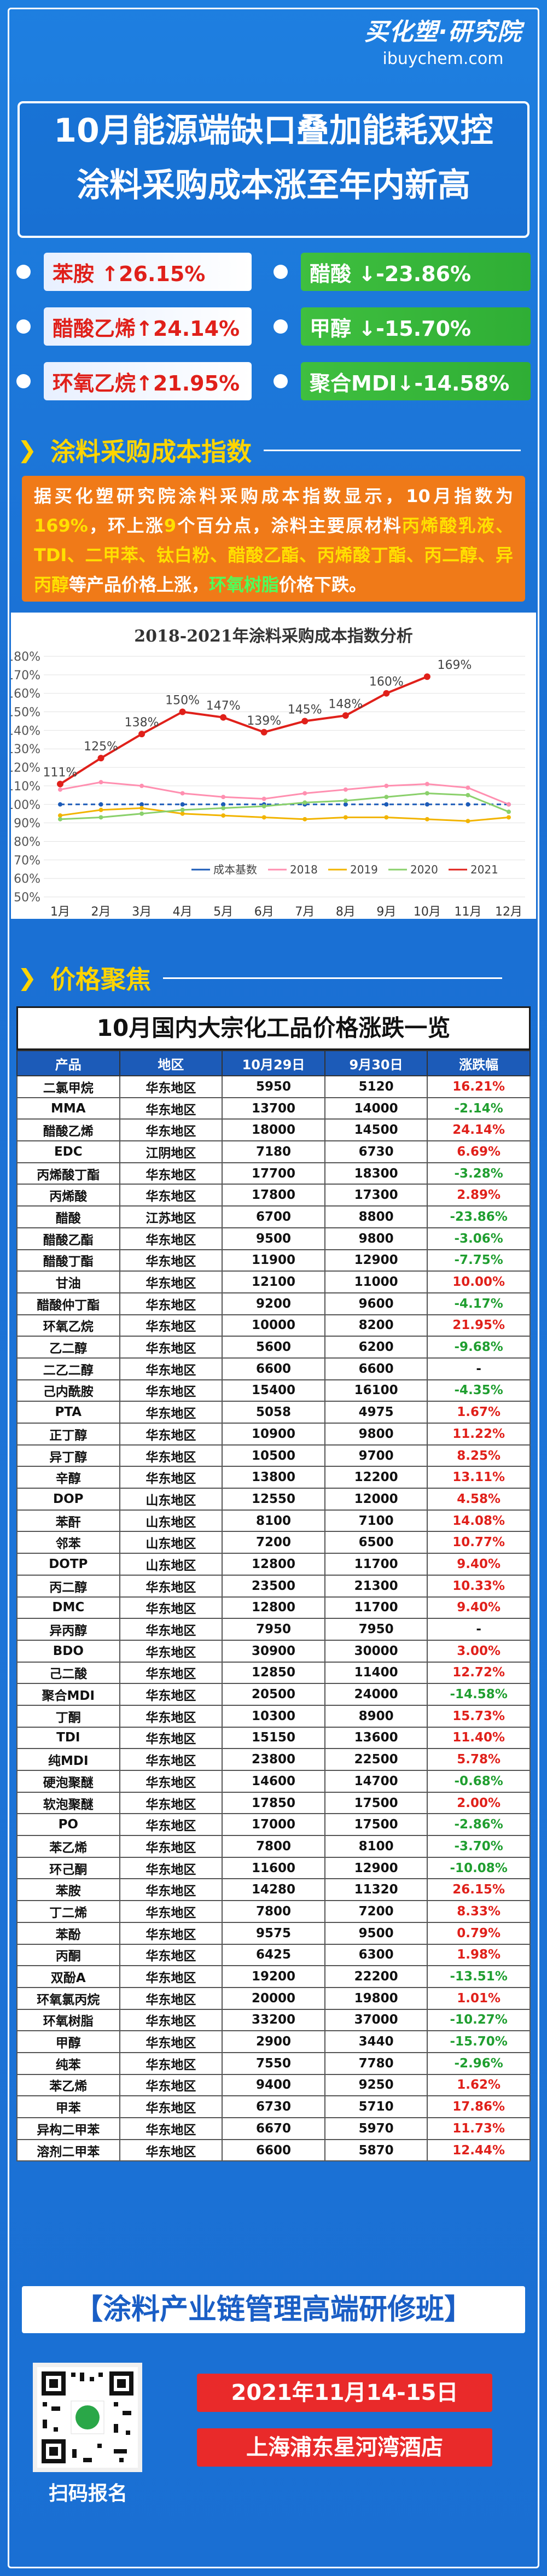 The height and width of the screenshot is (2576, 547). Describe the element at coordinates (376, 2150) in the screenshot. I see `cell-sep30: 5870` at that location.